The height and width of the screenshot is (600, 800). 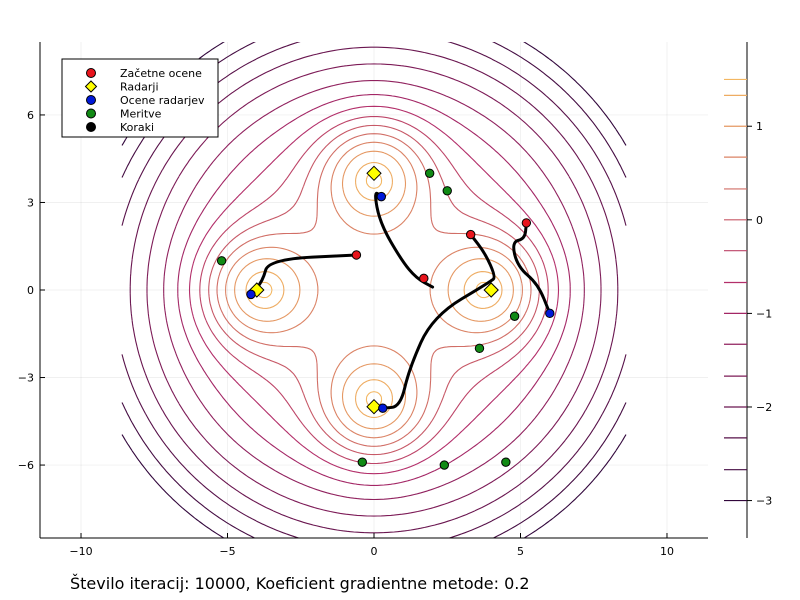 What do you see at coordinates (764, 407) in the screenshot?
I see `colorbar-tick-label-3: −2` at bounding box center [764, 407].